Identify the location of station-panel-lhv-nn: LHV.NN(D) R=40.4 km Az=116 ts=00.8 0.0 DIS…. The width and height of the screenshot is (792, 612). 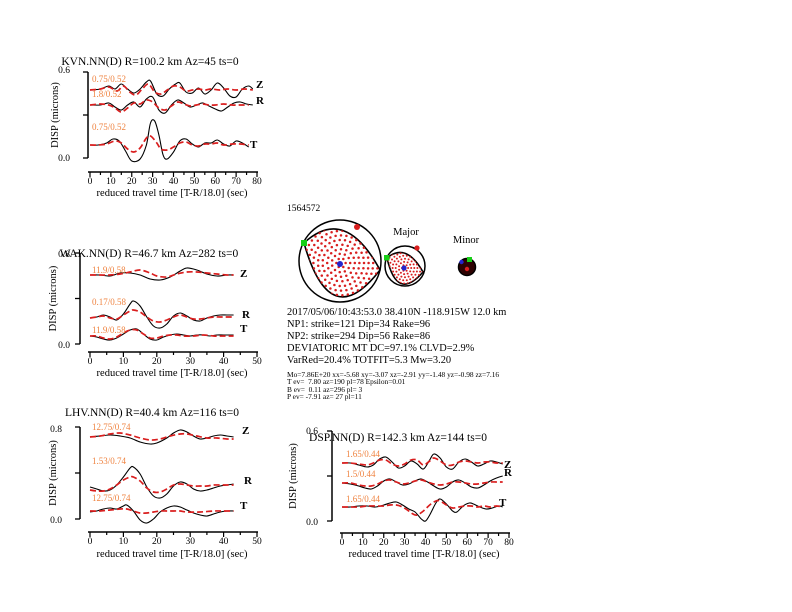
(155, 483).